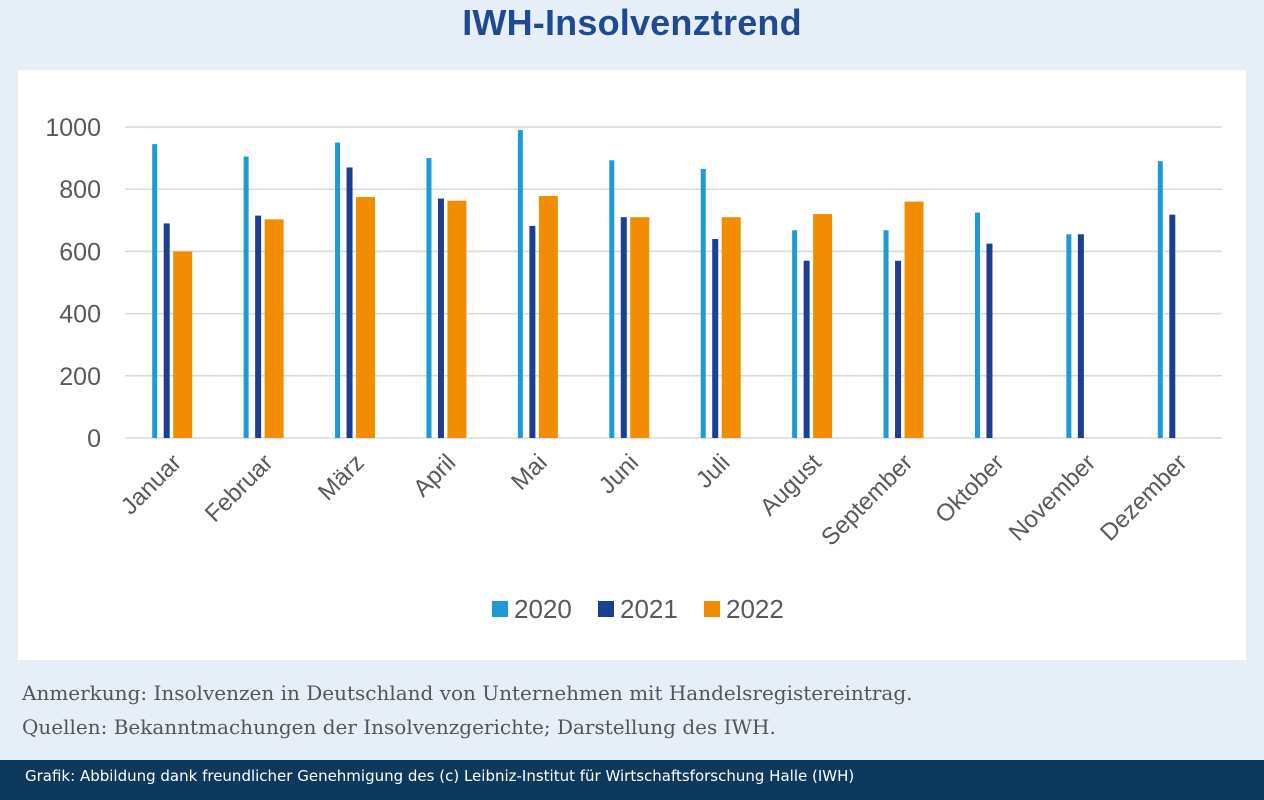  What do you see at coordinates (712, 609) in the screenshot?
I see `legend-swatch-2022` at bounding box center [712, 609].